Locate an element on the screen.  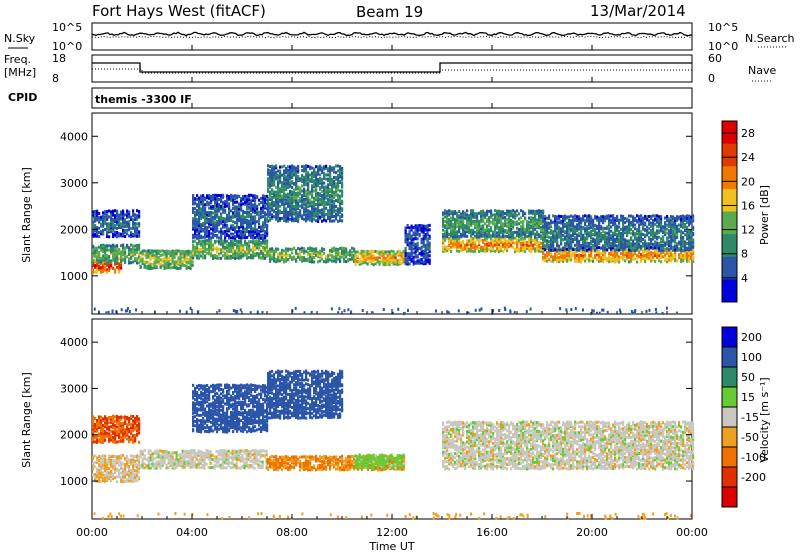
scatter-cell-1931 is located at coordinates (334, 221).